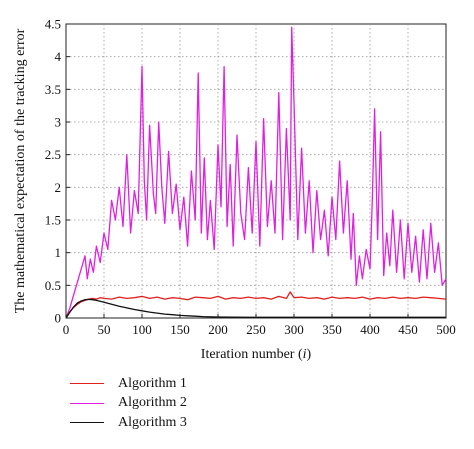  What do you see at coordinates (58, 56) in the screenshot?
I see `y-tick-label: 4` at bounding box center [58, 56].